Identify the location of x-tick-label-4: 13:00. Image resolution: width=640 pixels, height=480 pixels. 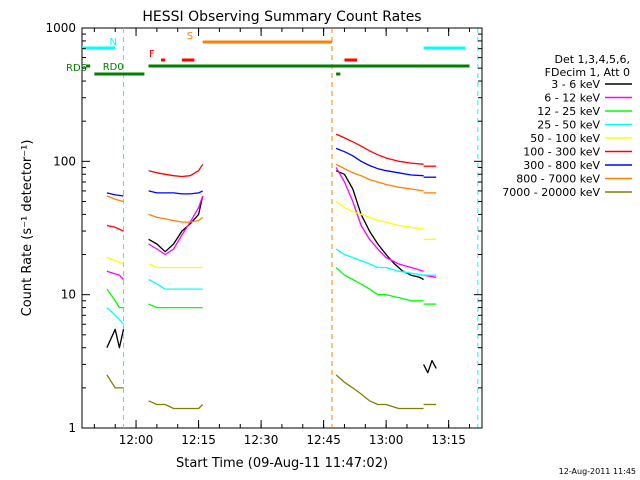
(386, 440).